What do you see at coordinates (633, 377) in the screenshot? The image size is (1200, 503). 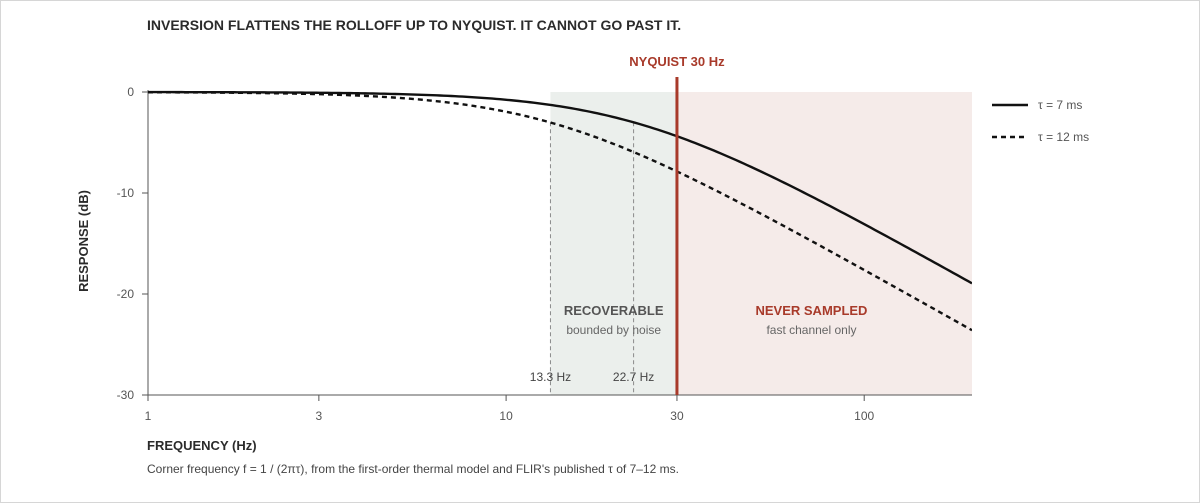 I see `corner-marker-label-1: 22.7 Hz` at bounding box center [633, 377].